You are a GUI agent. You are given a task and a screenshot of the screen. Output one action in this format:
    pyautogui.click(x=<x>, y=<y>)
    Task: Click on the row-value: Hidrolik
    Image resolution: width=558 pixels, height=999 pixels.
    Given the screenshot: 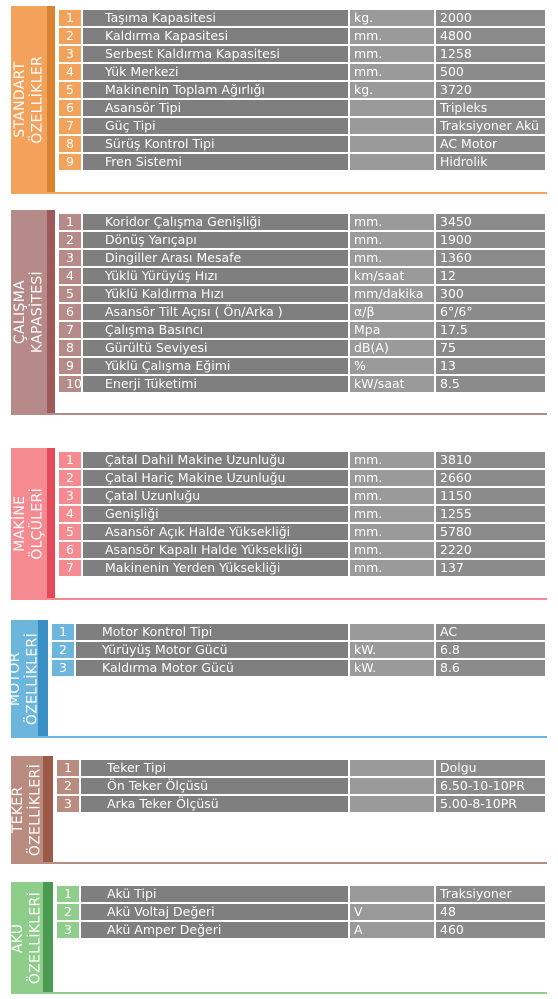 What is the action you would take?
    pyautogui.click(x=490, y=162)
    